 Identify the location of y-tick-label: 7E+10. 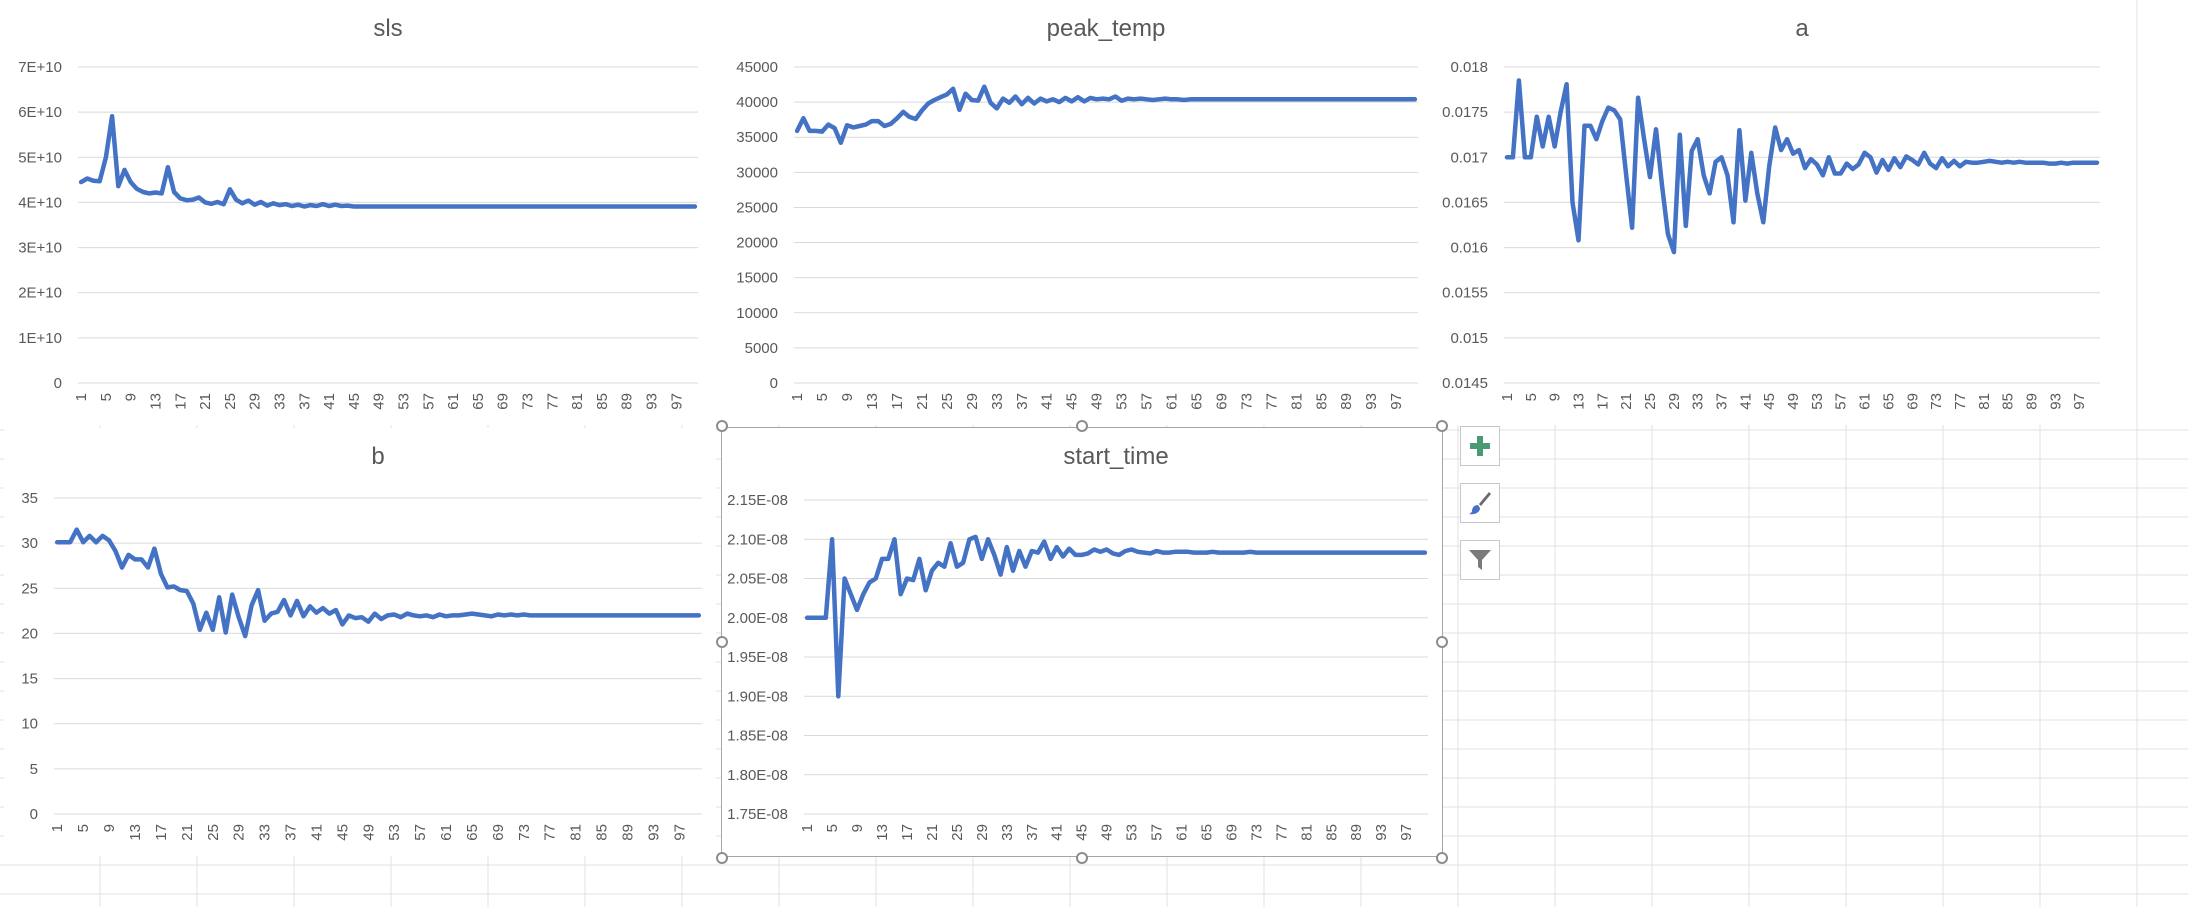
(40, 67).